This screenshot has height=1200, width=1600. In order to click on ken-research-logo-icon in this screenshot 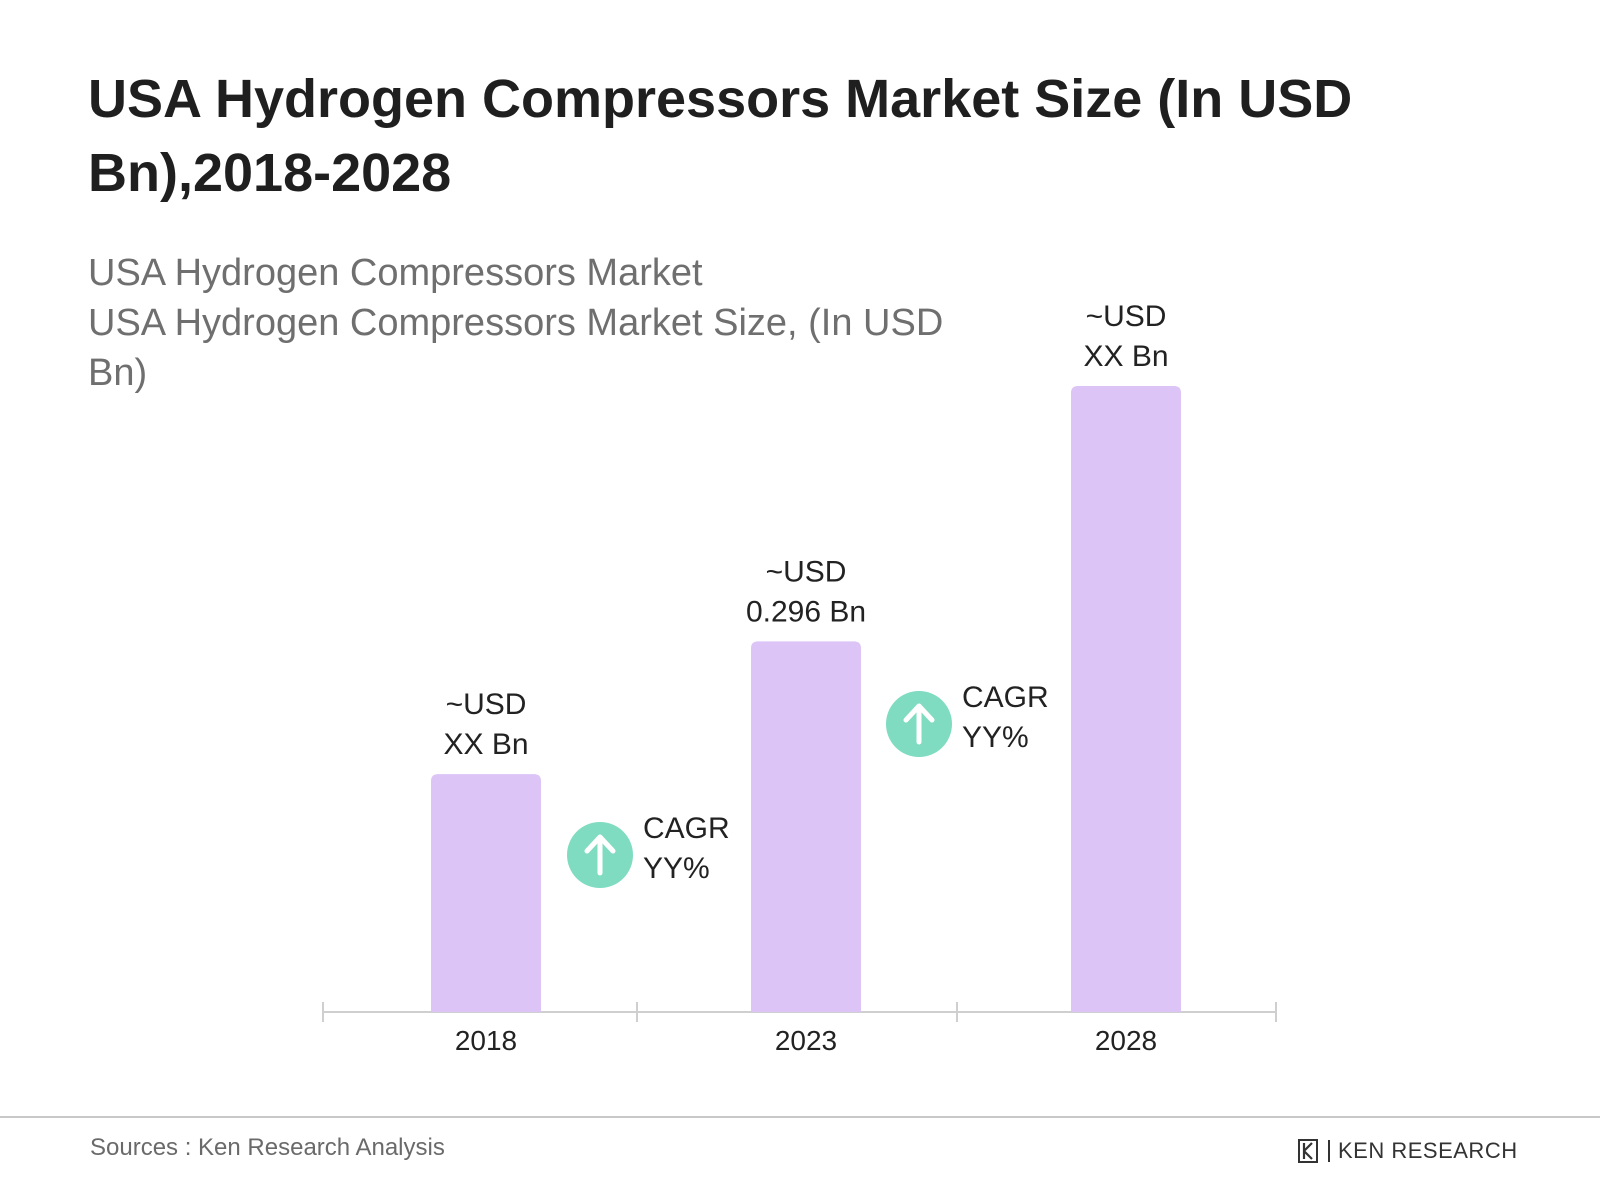, I will do `click(1308, 1151)`.